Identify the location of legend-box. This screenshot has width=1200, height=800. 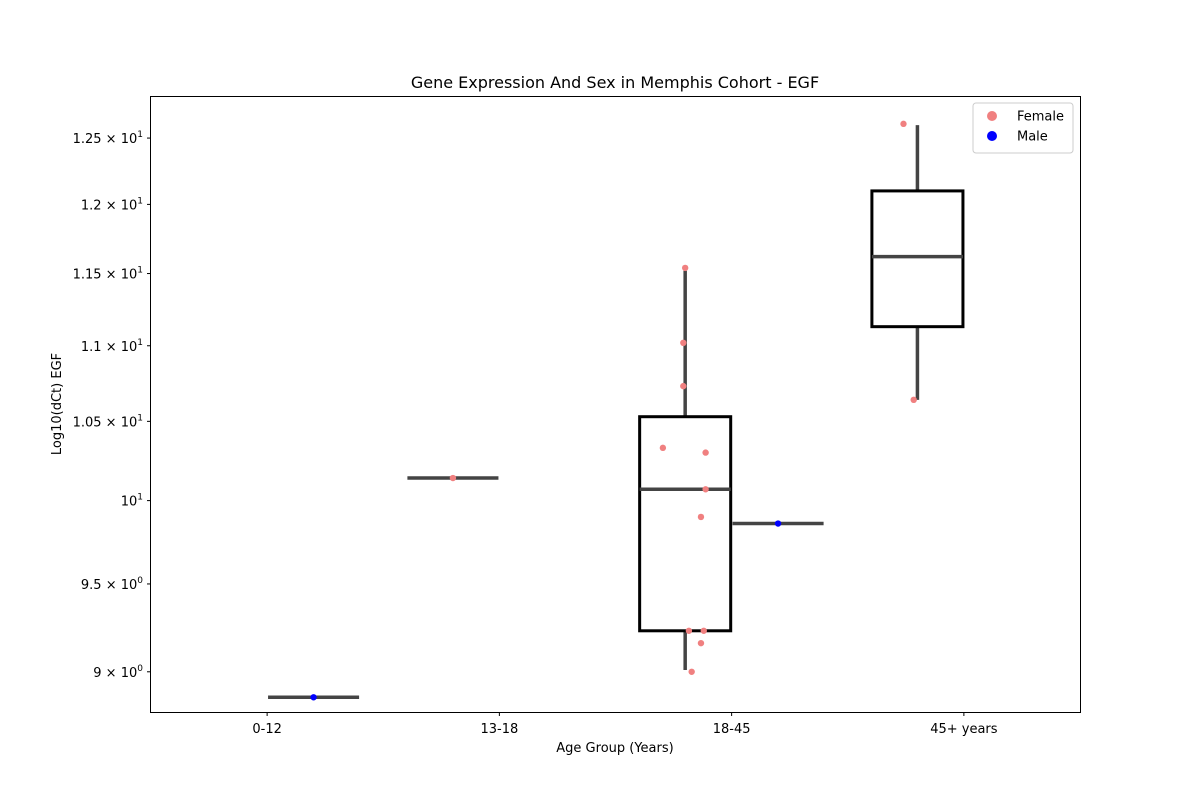
(1023, 128).